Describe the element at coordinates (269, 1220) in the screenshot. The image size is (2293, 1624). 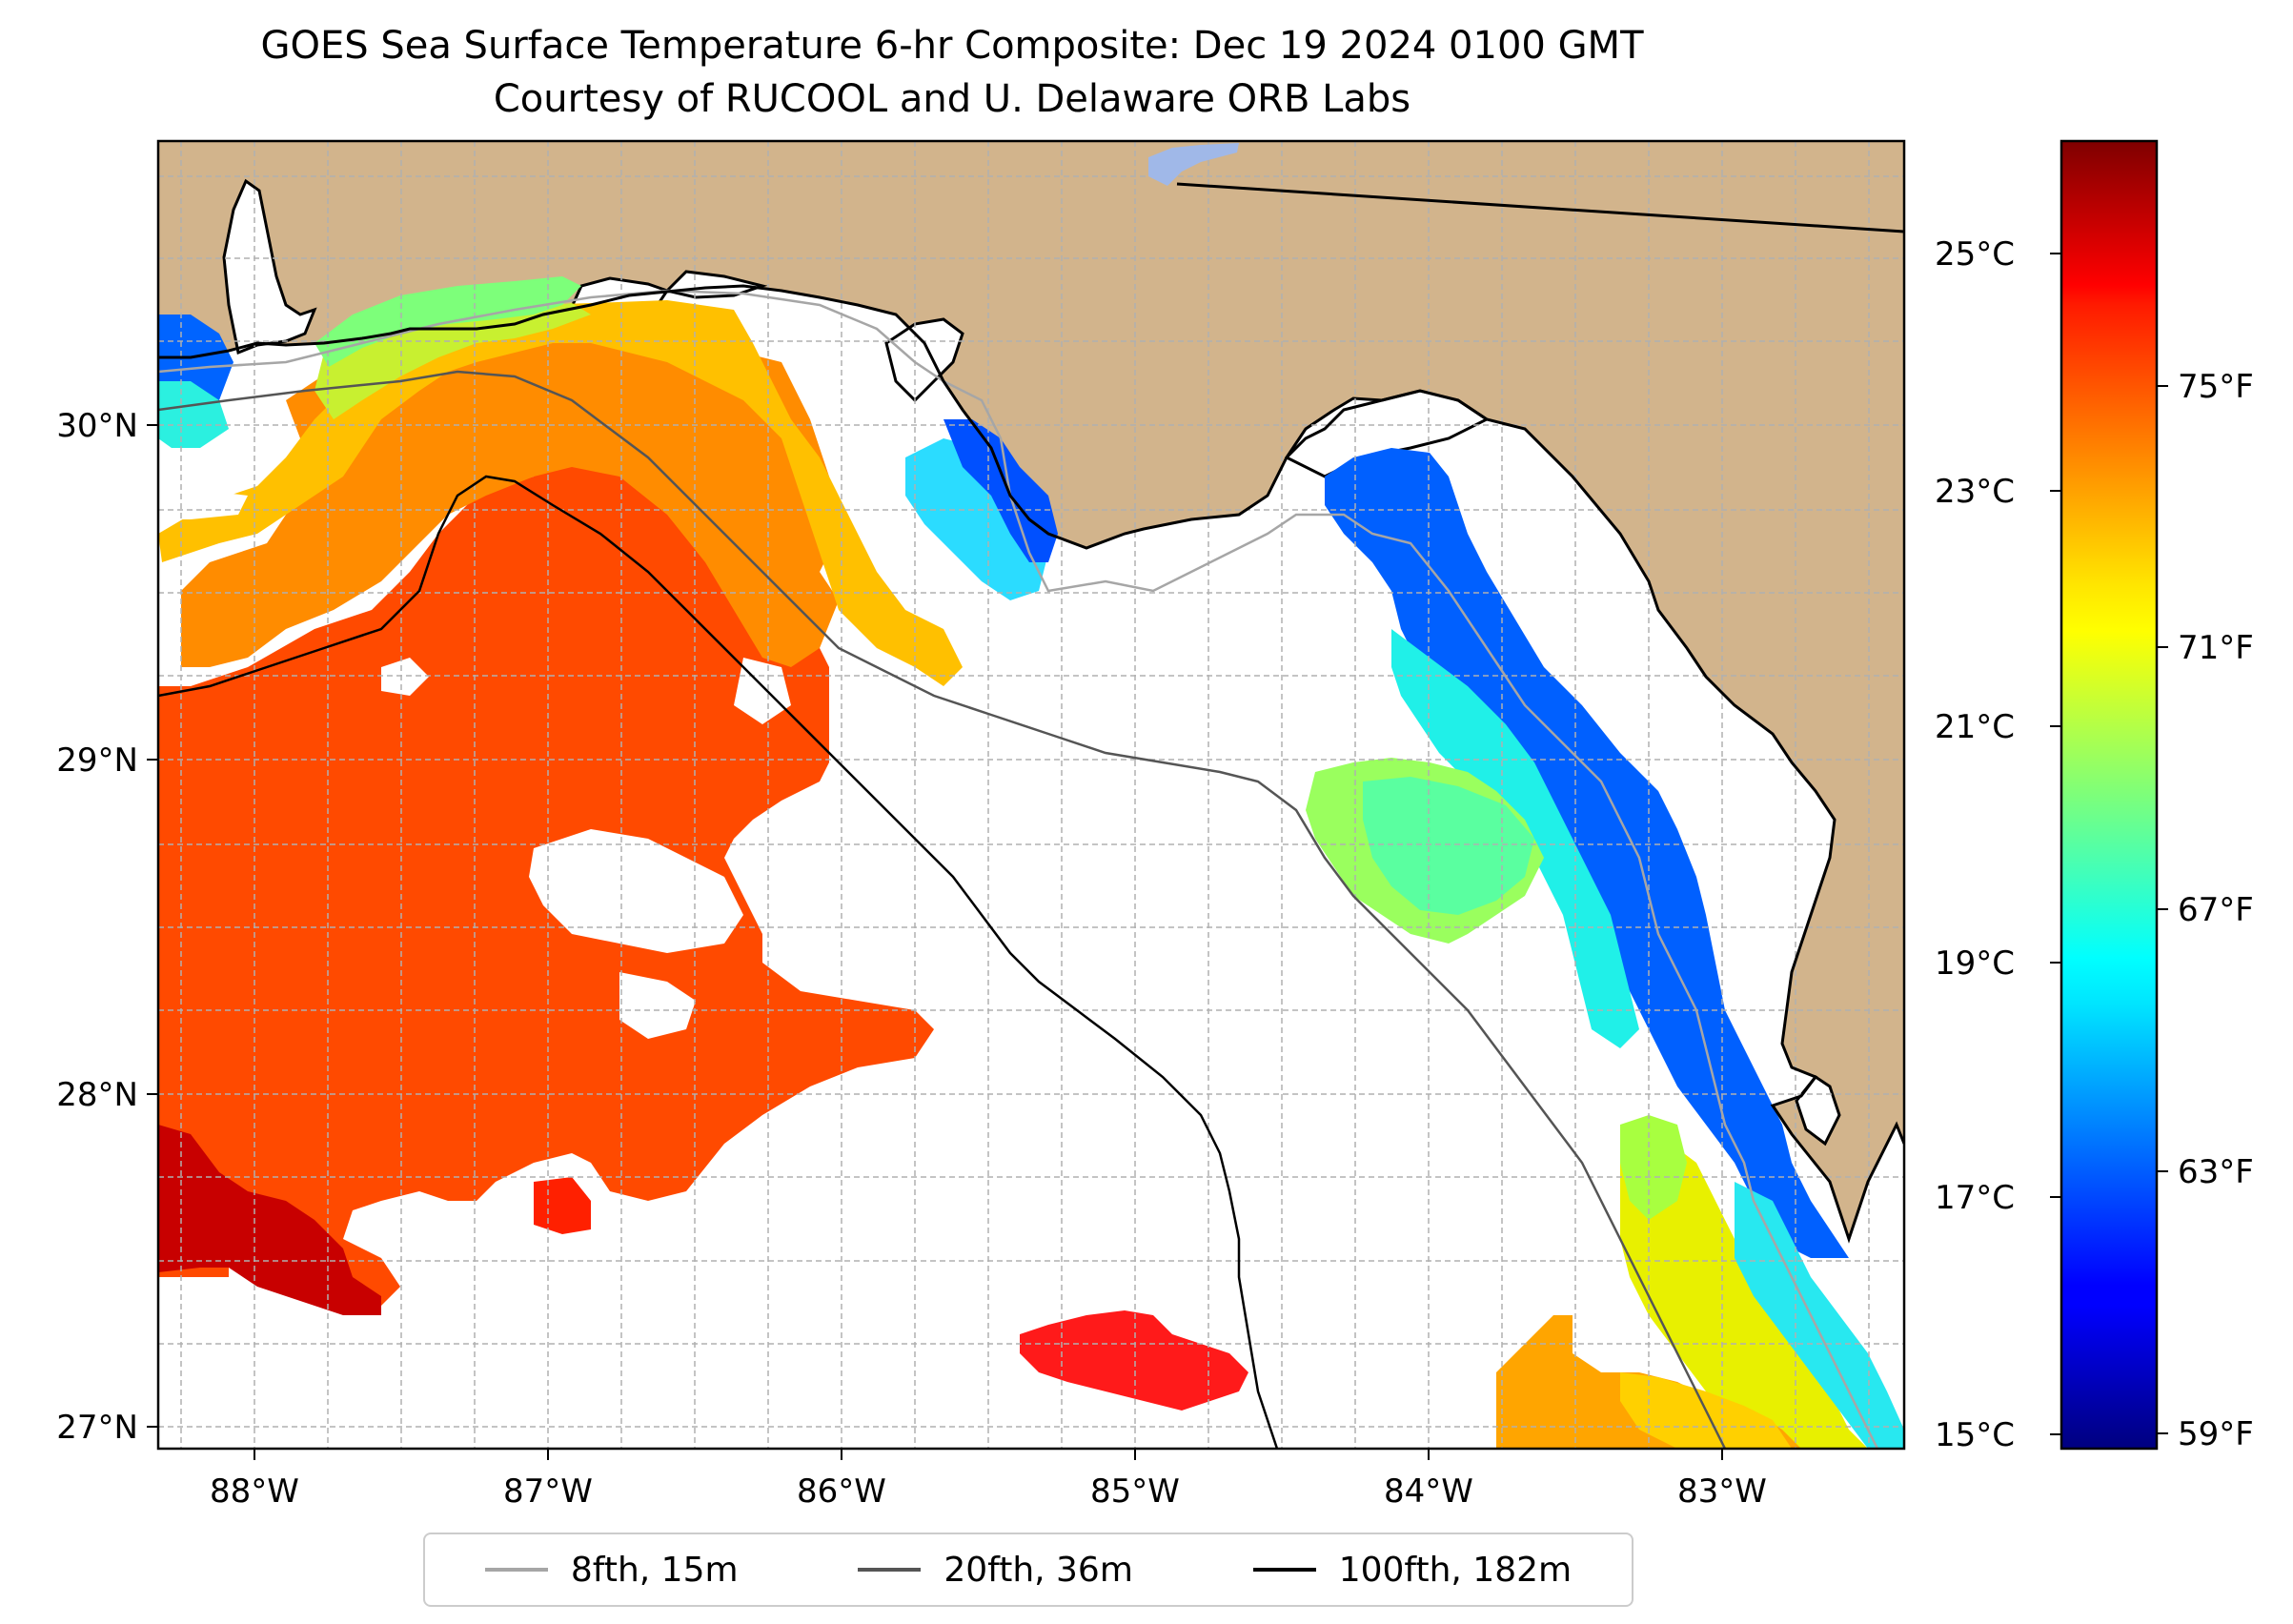
I see `sst-patch-hot-southwest` at that location.